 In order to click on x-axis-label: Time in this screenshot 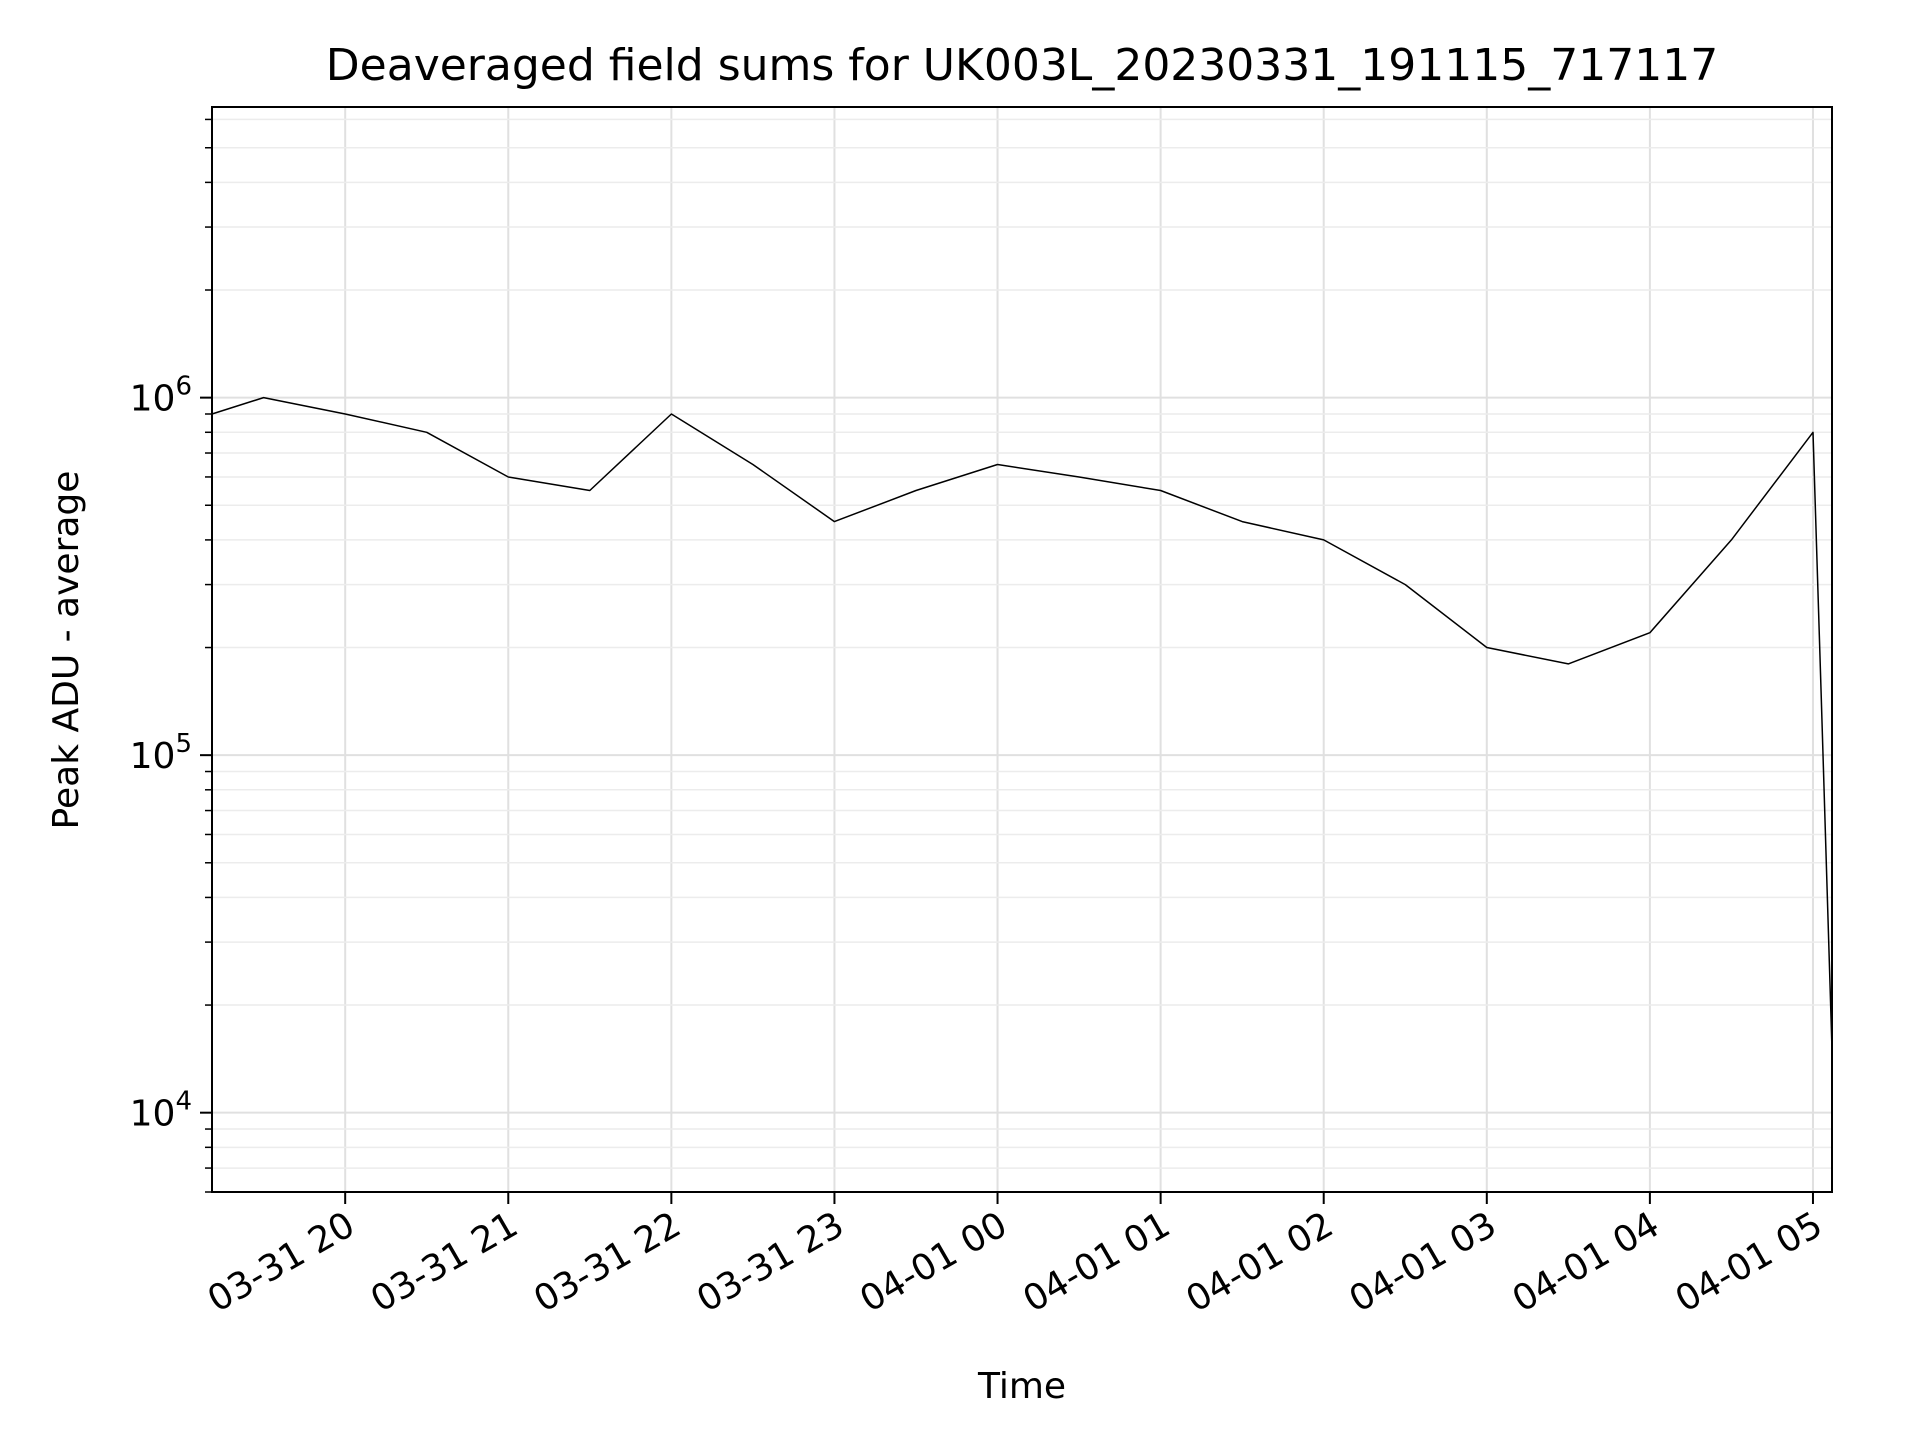, I will do `click(1021, 1386)`.